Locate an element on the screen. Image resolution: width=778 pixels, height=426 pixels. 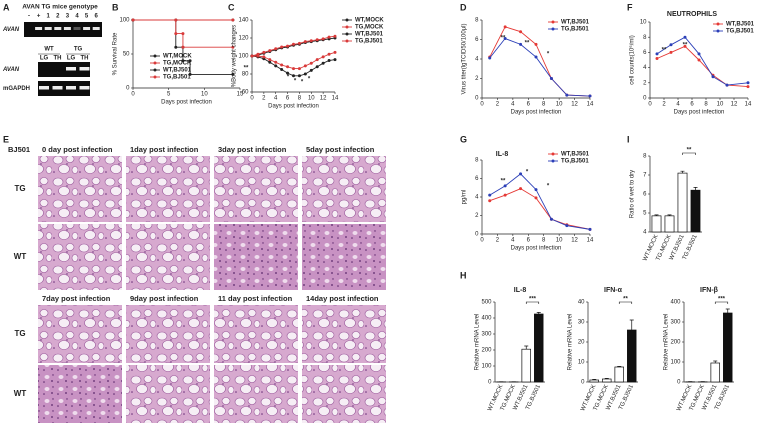
histology-column: 3day post infection is located at coordinates (252, 149).